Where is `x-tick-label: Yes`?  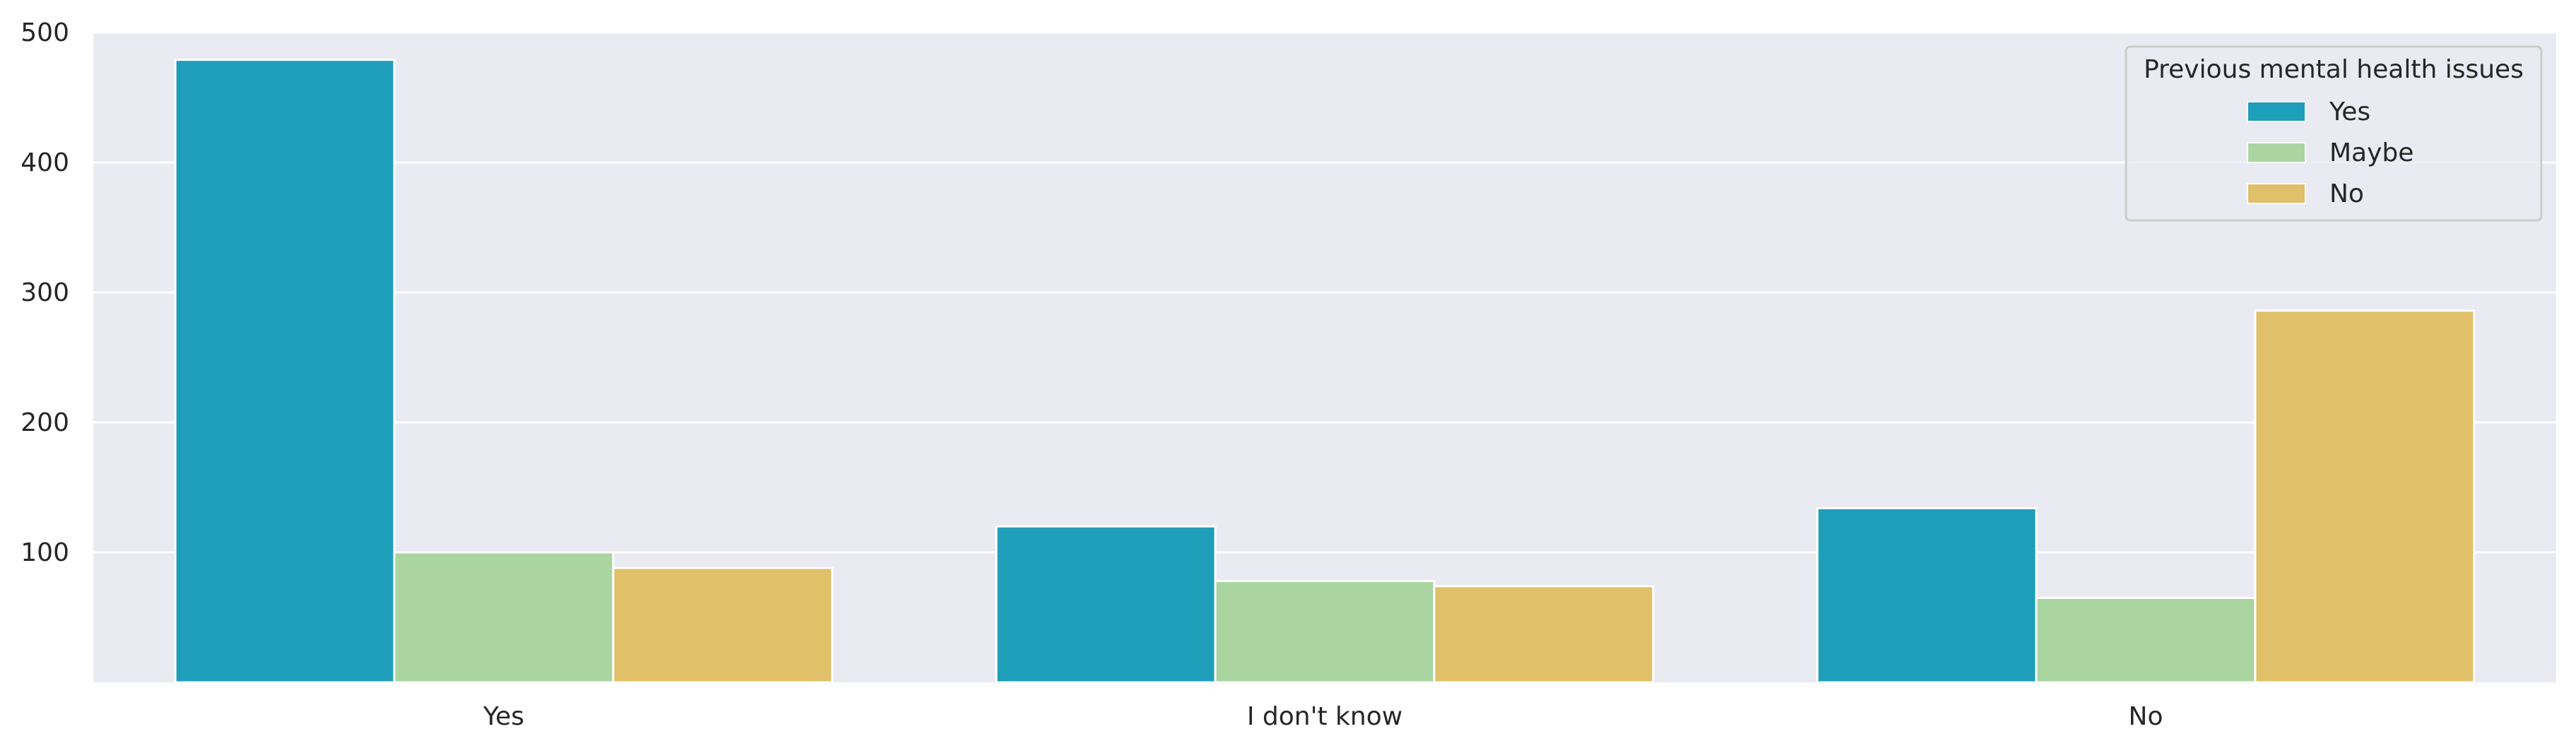
x-tick-label: Yes is located at coordinates (503, 717).